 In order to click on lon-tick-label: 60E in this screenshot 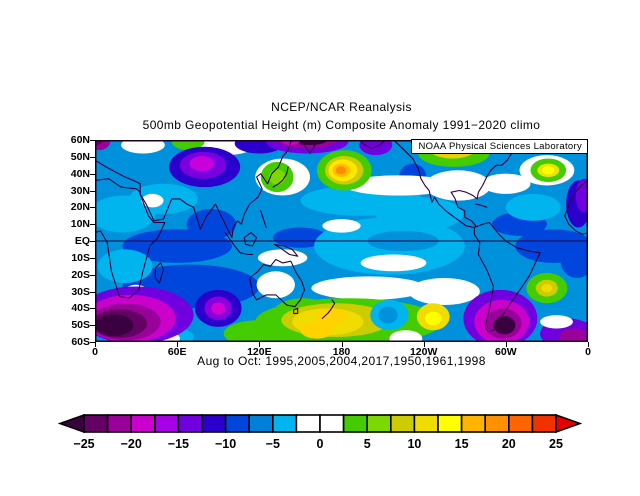, I will do `click(177, 352)`.